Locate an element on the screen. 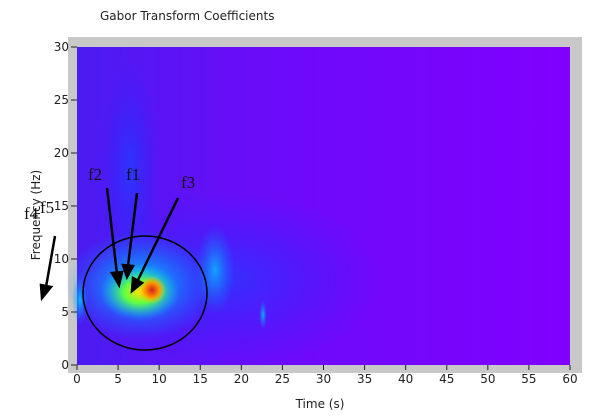  y-tick-label: 5 is located at coordinates (65, 312).